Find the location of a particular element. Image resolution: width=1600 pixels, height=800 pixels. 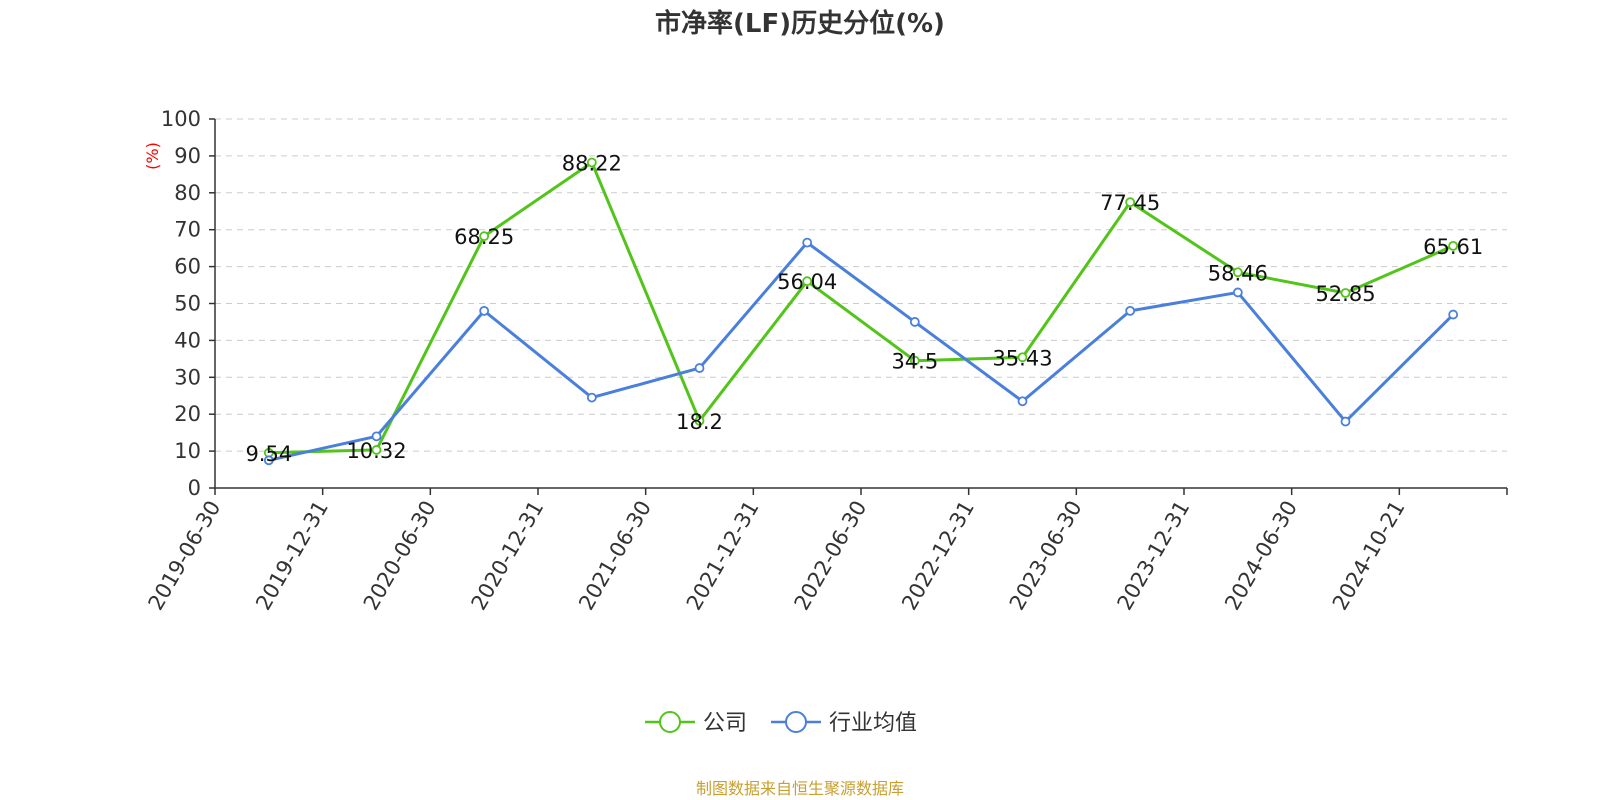

y-tick-label: 60 is located at coordinates (187, 267).